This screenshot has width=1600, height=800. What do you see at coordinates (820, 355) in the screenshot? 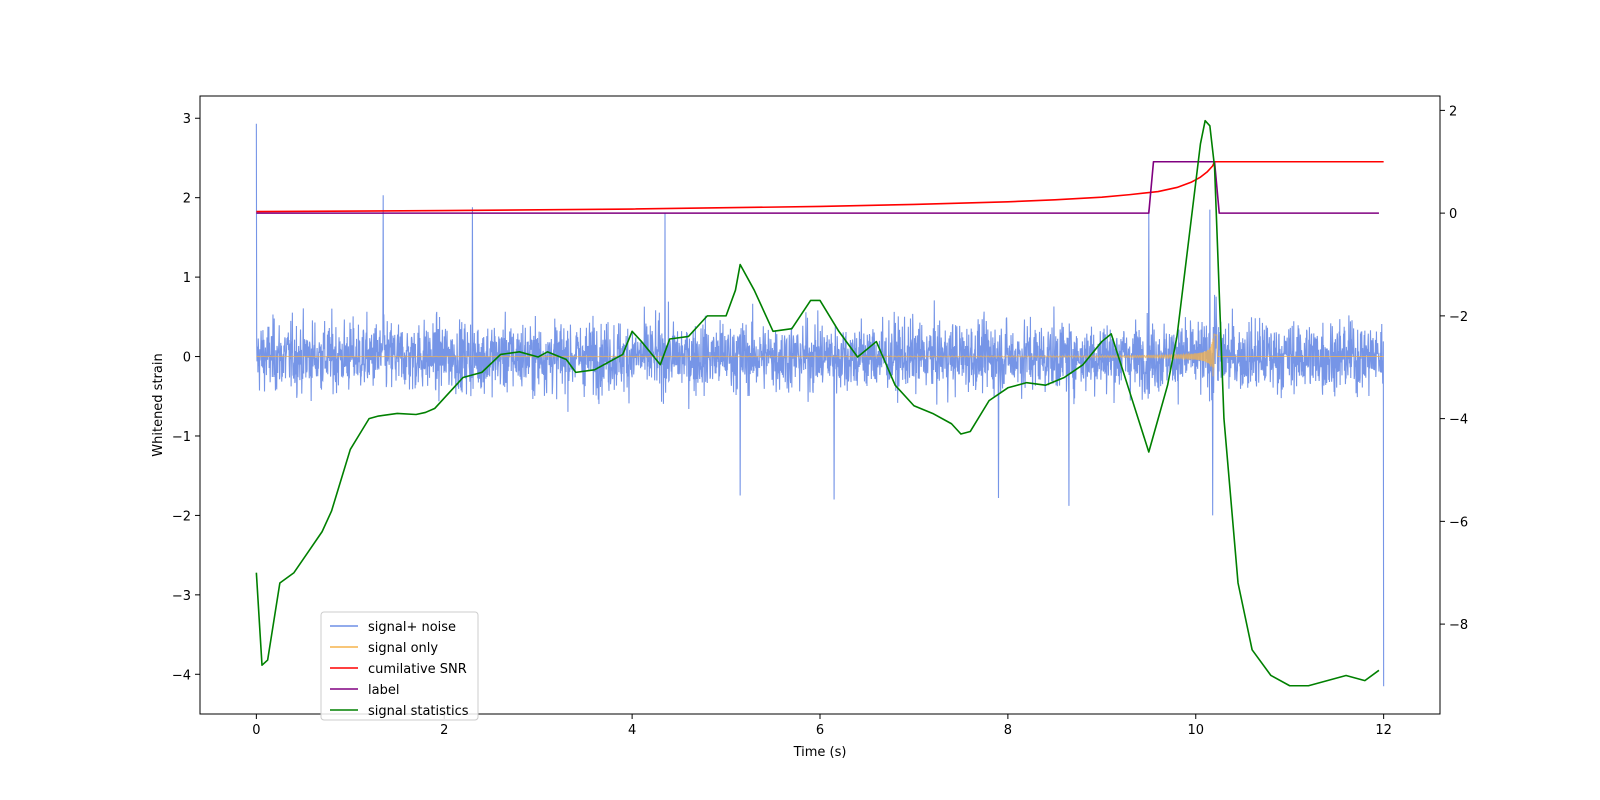
I see `series-line-signal-only` at bounding box center [820, 355].